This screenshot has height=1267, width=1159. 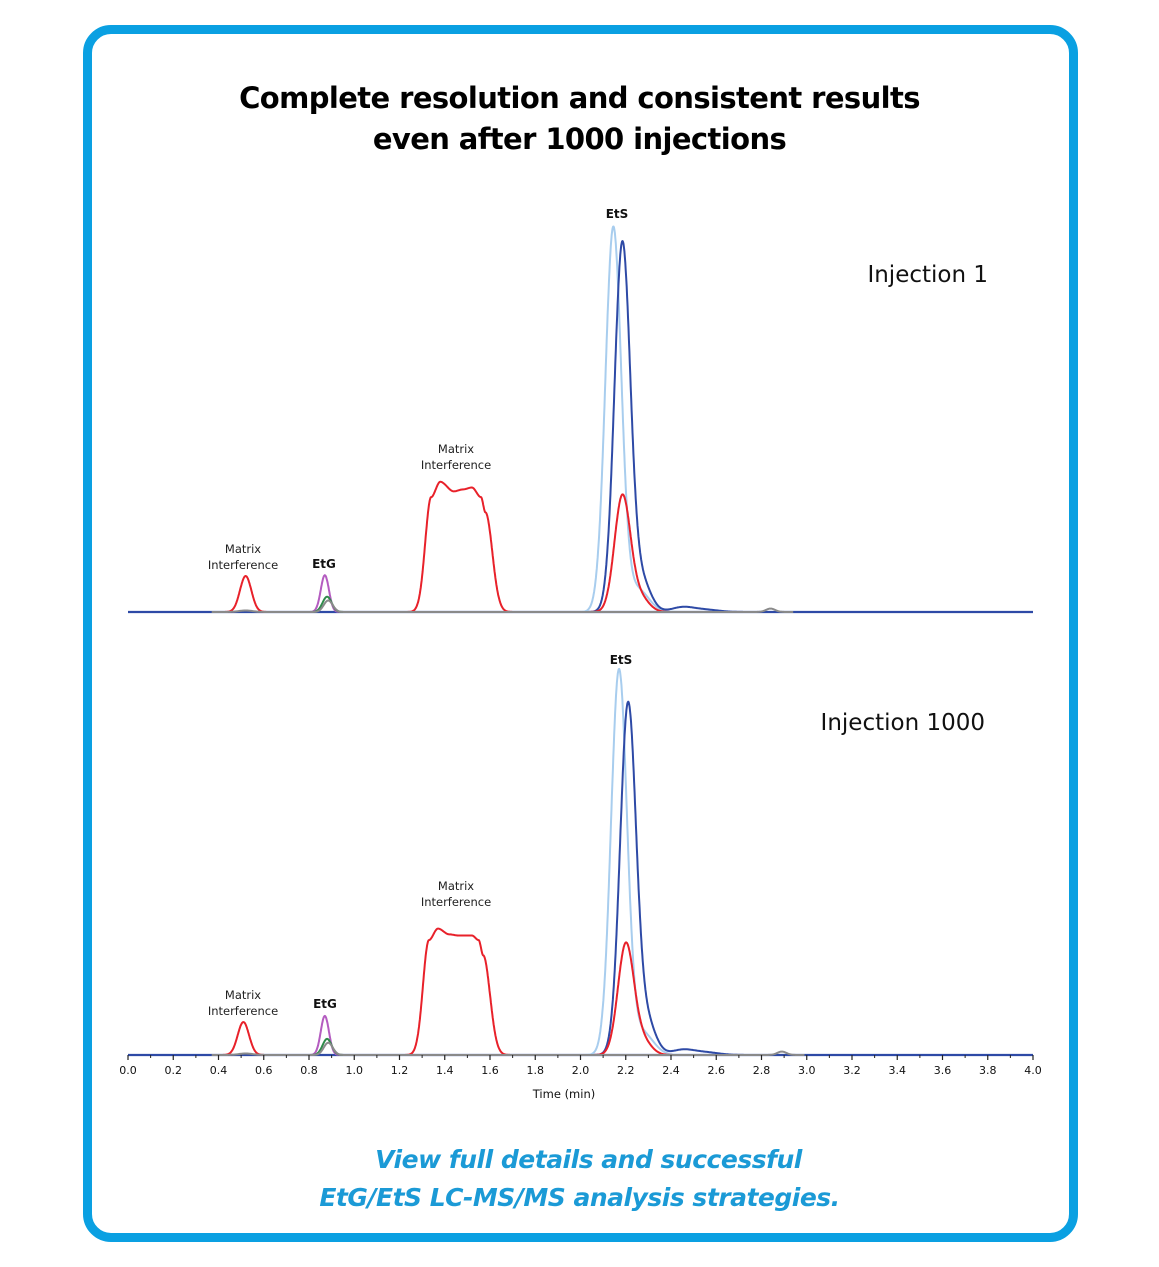 I want to click on x-tick-label: 1.0, so click(x=355, y=1070).